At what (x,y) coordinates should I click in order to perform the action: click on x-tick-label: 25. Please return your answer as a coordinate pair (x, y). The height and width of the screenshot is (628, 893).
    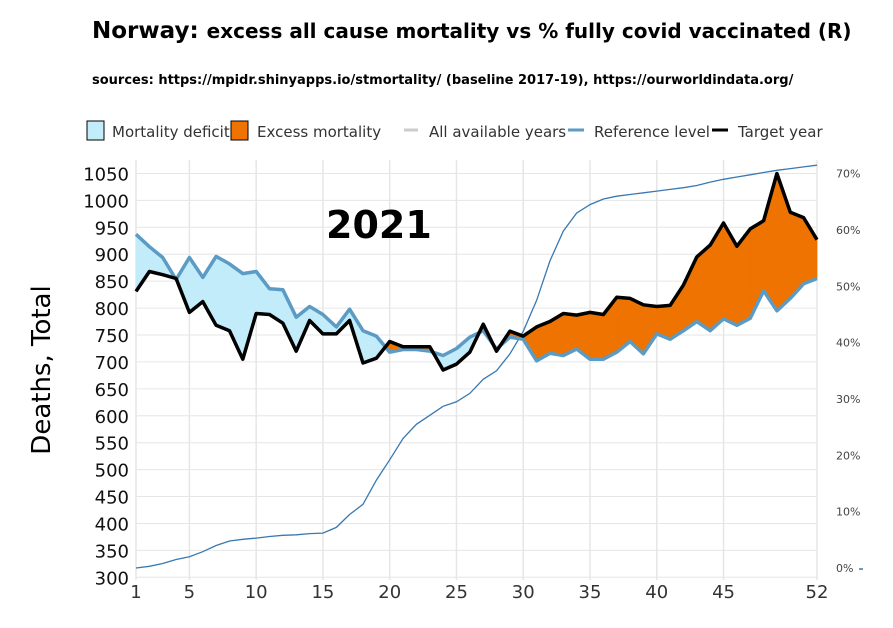
    Looking at the image, I should click on (456, 592).